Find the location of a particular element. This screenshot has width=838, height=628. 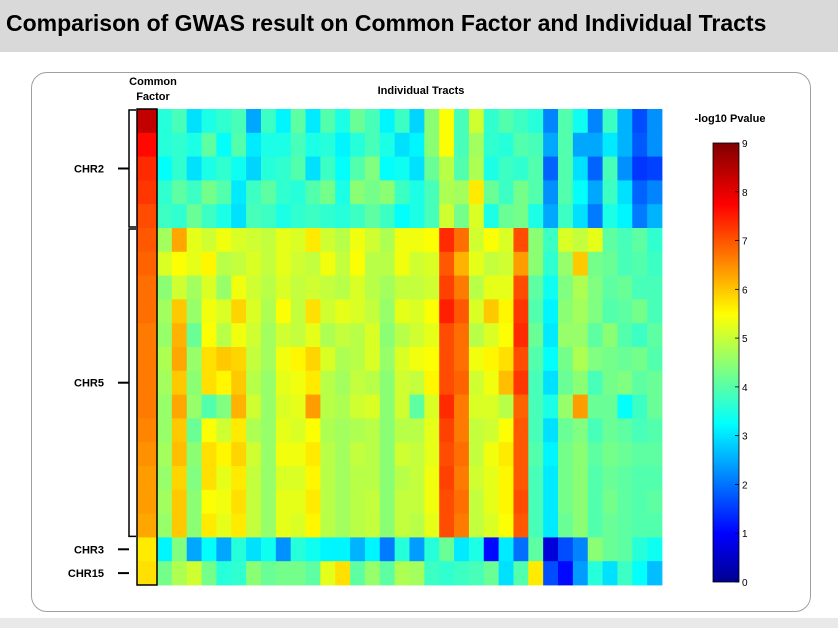

colorbar-tick-label: 5 is located at coordinates (745, 339).